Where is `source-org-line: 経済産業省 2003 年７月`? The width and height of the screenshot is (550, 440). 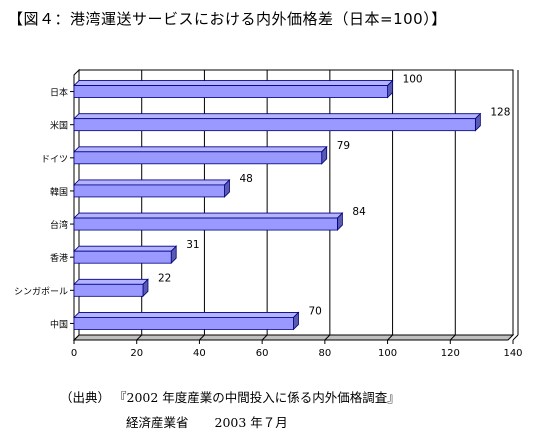 source-org-line: 経済産業省 2003 年７月 is located at coordinates (207, 421).